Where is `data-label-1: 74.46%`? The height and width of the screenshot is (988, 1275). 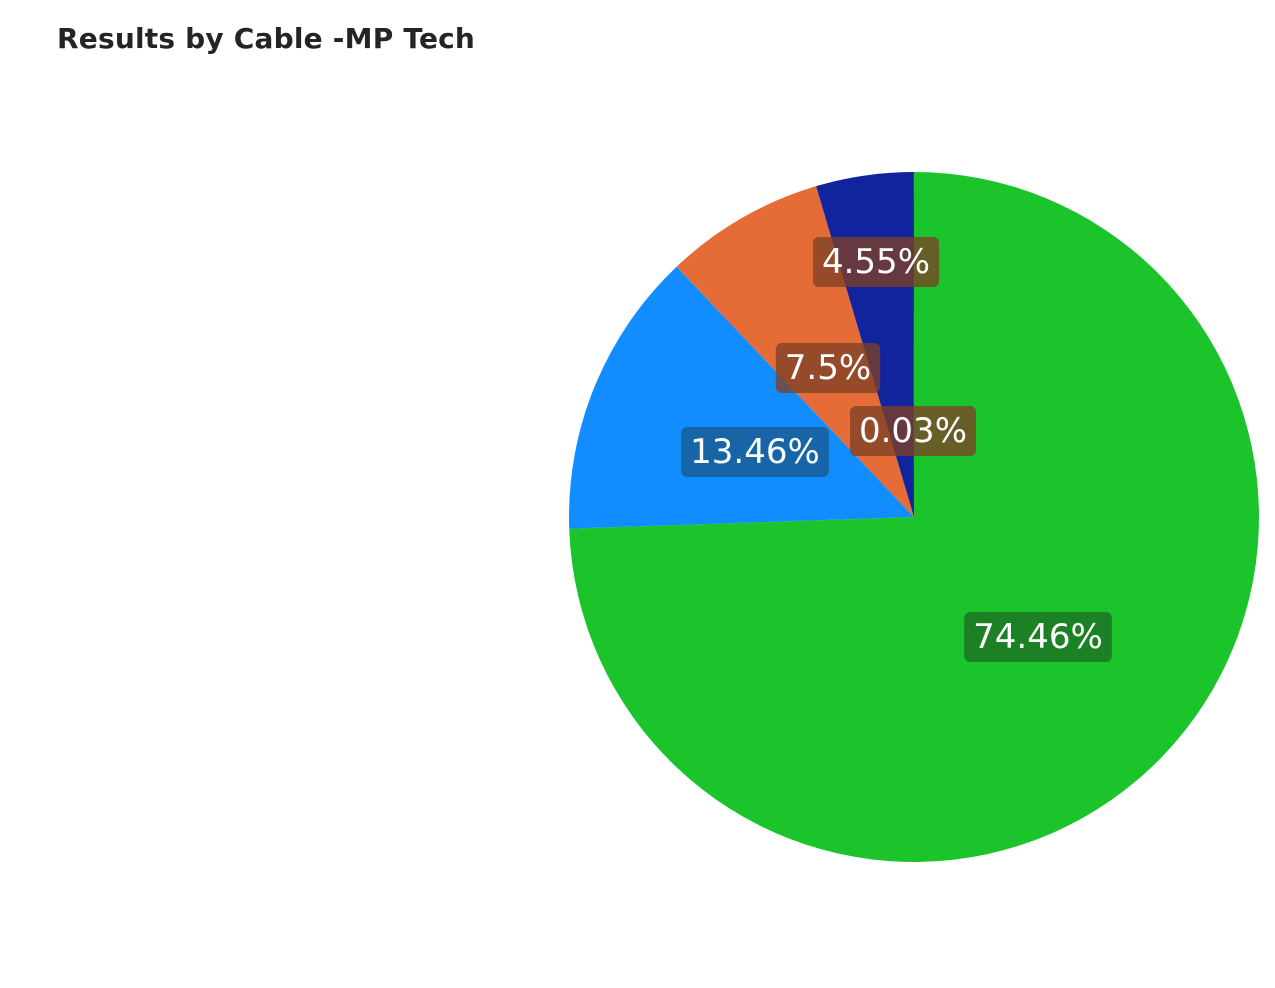 data-label-1: 74.46% is located at coordinates (1038, 637).